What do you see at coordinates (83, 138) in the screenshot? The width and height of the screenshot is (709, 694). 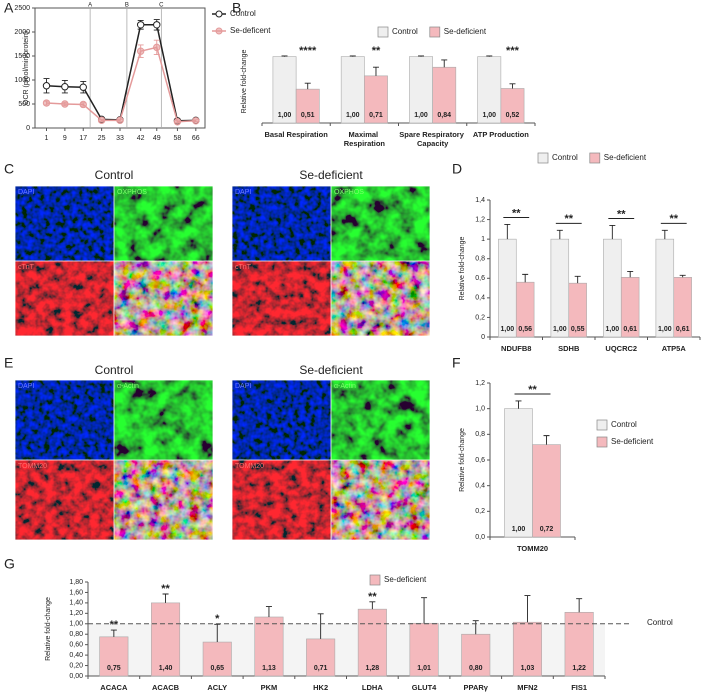 I see `x-tick-label: 17` at bounding box center [83, 138].